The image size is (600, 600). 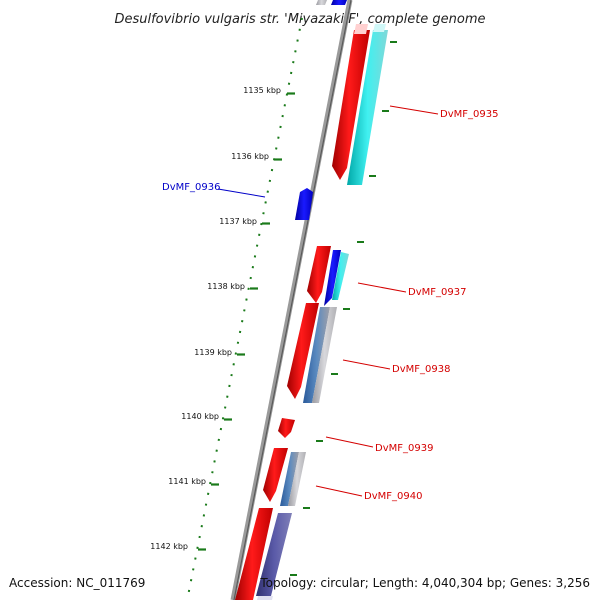 I want to click on cds-bottom-red, so click(x=254, y=554).